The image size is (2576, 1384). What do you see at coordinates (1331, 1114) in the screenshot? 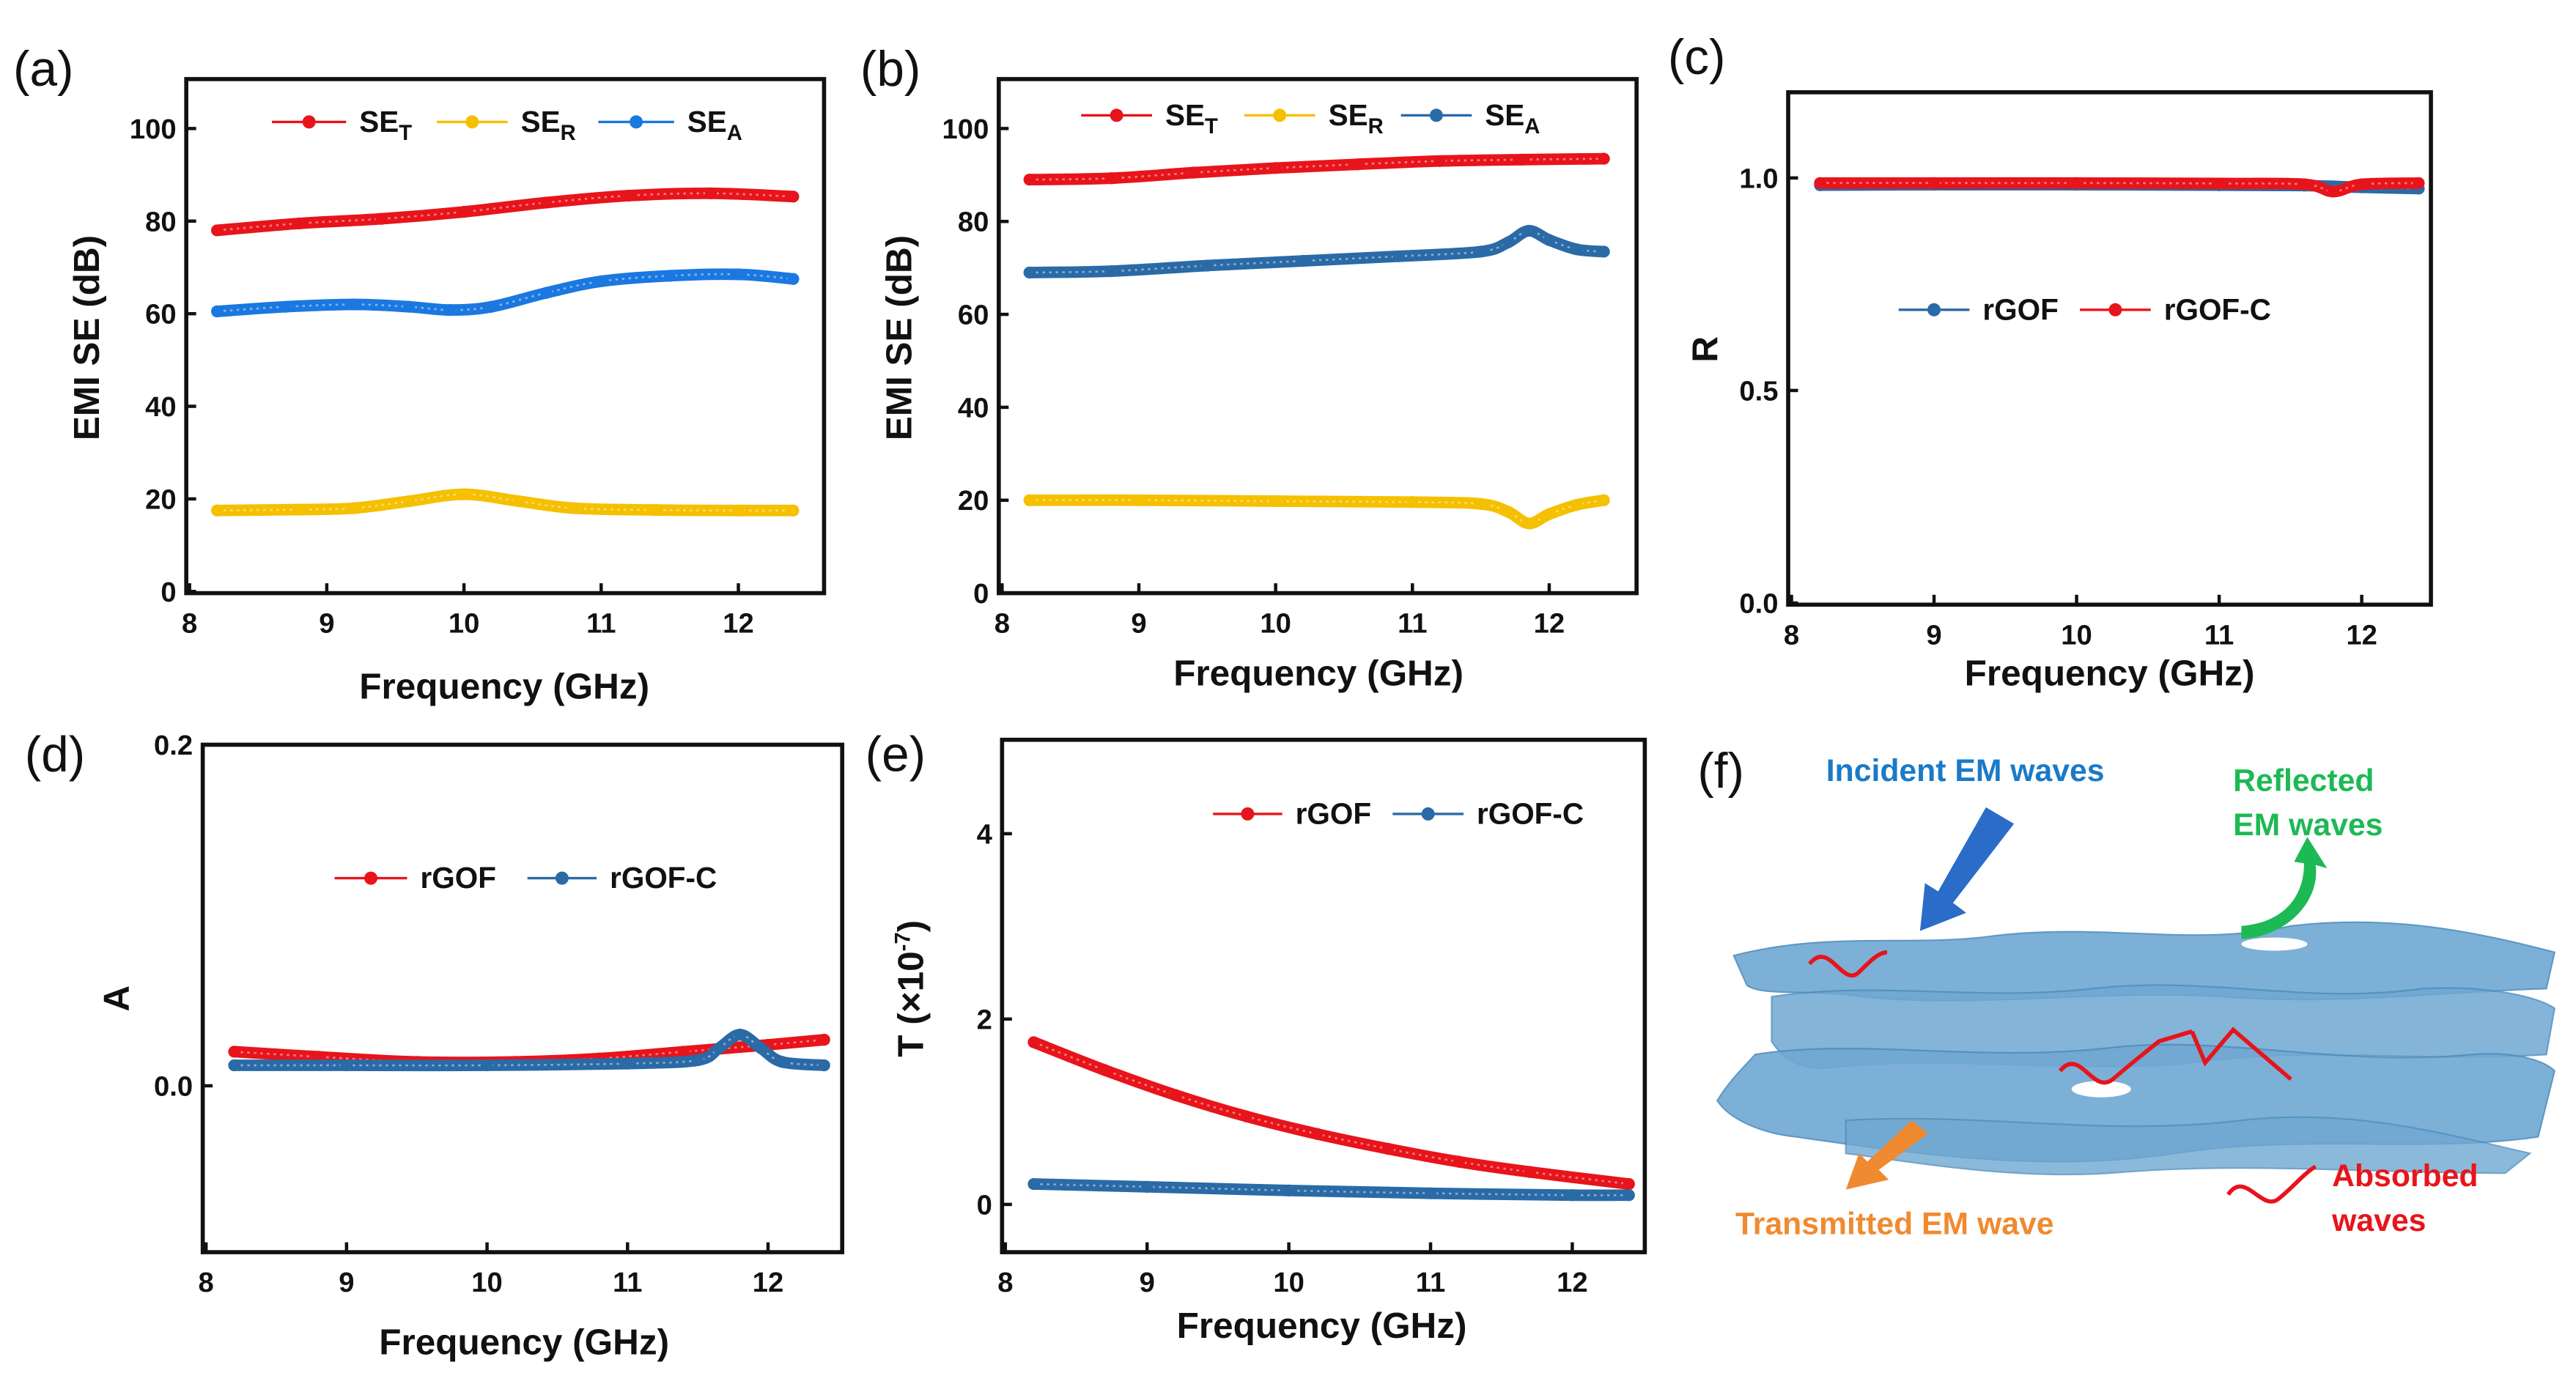
I see `series-rgof` at bounding box center [1331, 1114].